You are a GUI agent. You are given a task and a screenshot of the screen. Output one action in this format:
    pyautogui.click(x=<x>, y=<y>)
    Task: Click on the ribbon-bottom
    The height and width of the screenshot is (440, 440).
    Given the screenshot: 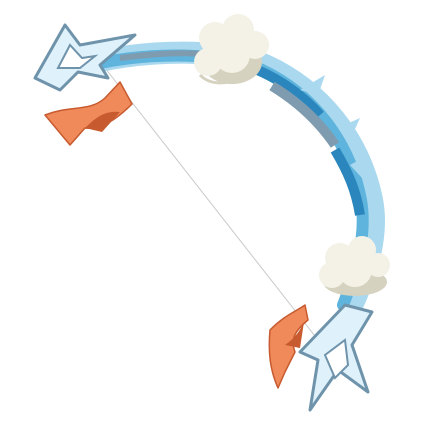 What is the action you would take?
    pyautogui.click(x=288, y=346)
    